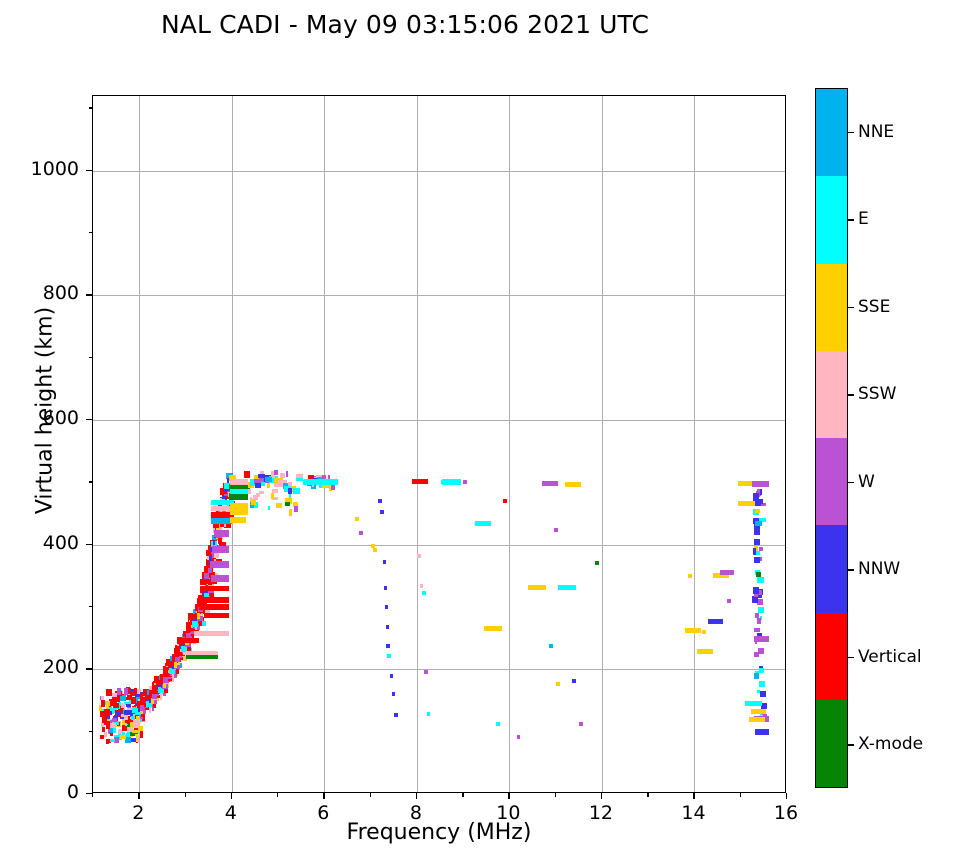  What do you see at coordinates (831, 482) in the screenshot?
I see `colorbar-segment-w` at bounding box center [831, 482].